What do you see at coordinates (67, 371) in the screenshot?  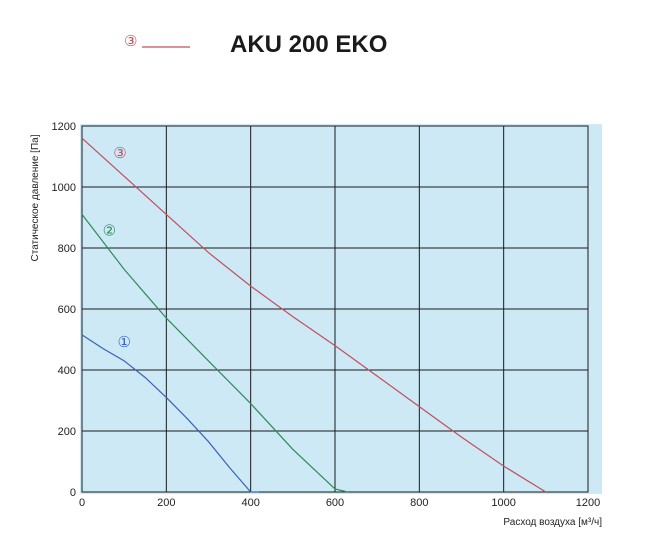 I see `y-tick-label: 400` at bounding box center [67, 371].